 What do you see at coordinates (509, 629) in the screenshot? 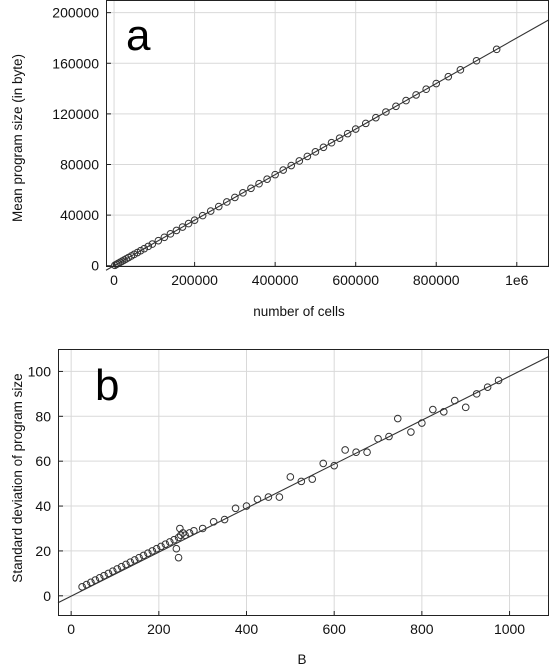
I see `x-tick-label-b: 1000` at bounding box center [509, 629].